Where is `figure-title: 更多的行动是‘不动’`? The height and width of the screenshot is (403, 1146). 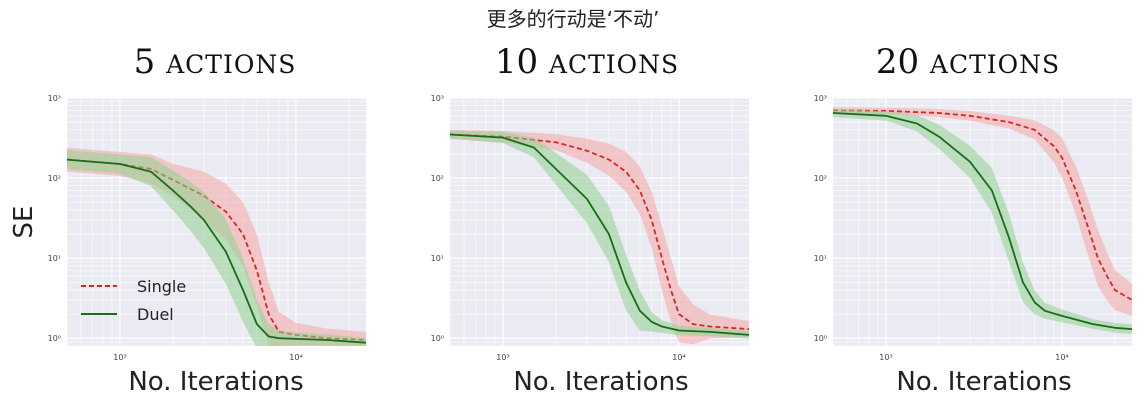 figure-title: 更多的行动是‘不动’ is located at coordinates (573, 19).